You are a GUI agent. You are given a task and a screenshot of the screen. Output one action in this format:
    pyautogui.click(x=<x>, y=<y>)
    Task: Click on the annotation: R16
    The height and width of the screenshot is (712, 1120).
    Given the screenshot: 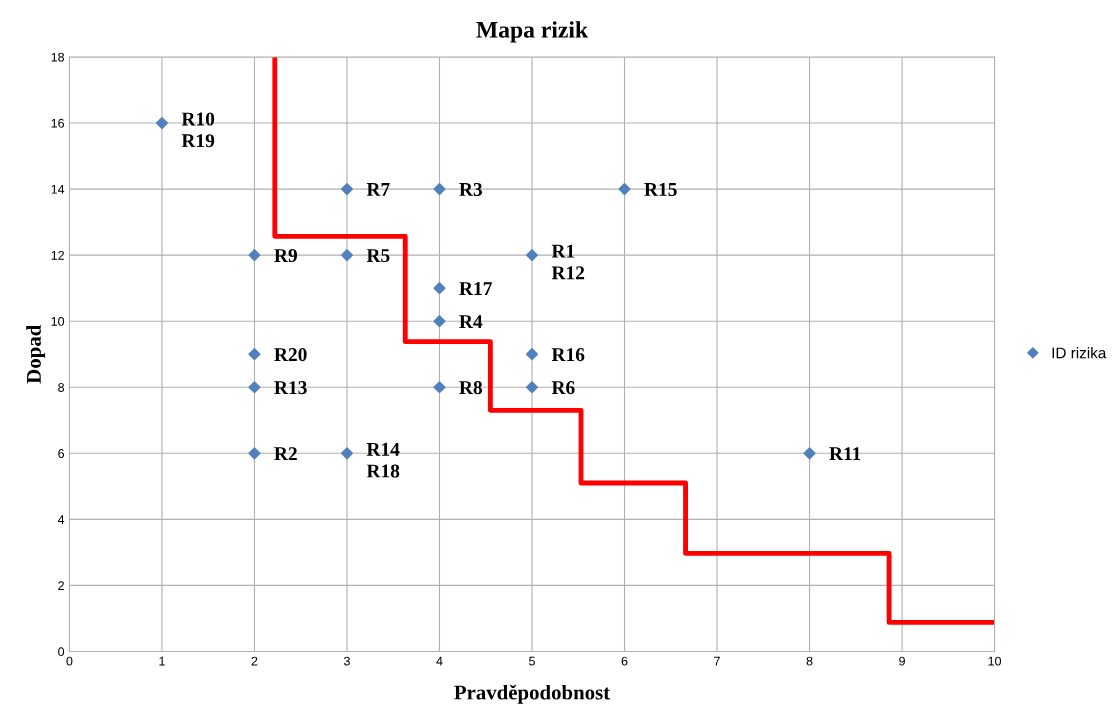 What is the action you would take?
    pyautogui.click(x=568, y=355)
    